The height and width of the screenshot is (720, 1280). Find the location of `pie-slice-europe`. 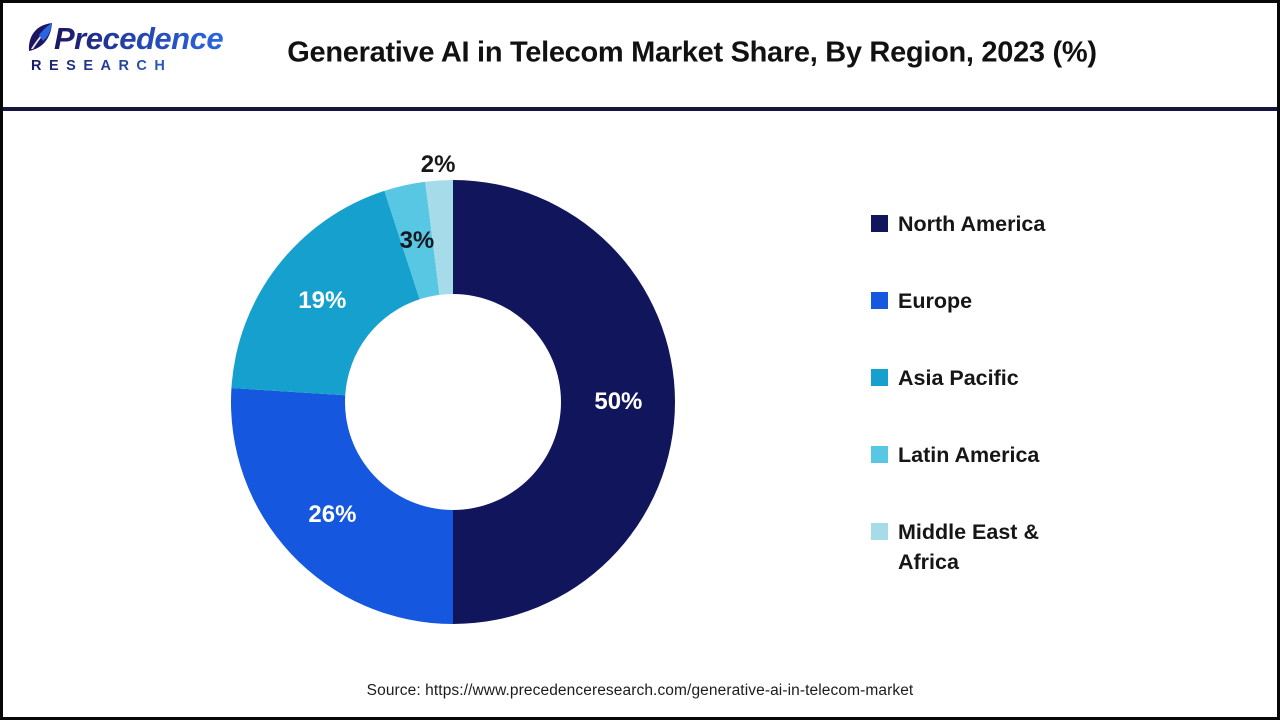

pie-slice-europe is located at coordinates (342, 506).